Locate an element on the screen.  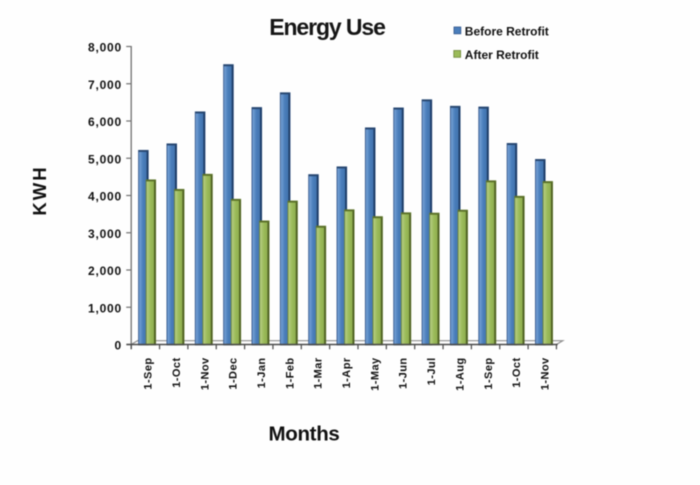
svg-text: 1-Aug is located at coordinates (460, 373).